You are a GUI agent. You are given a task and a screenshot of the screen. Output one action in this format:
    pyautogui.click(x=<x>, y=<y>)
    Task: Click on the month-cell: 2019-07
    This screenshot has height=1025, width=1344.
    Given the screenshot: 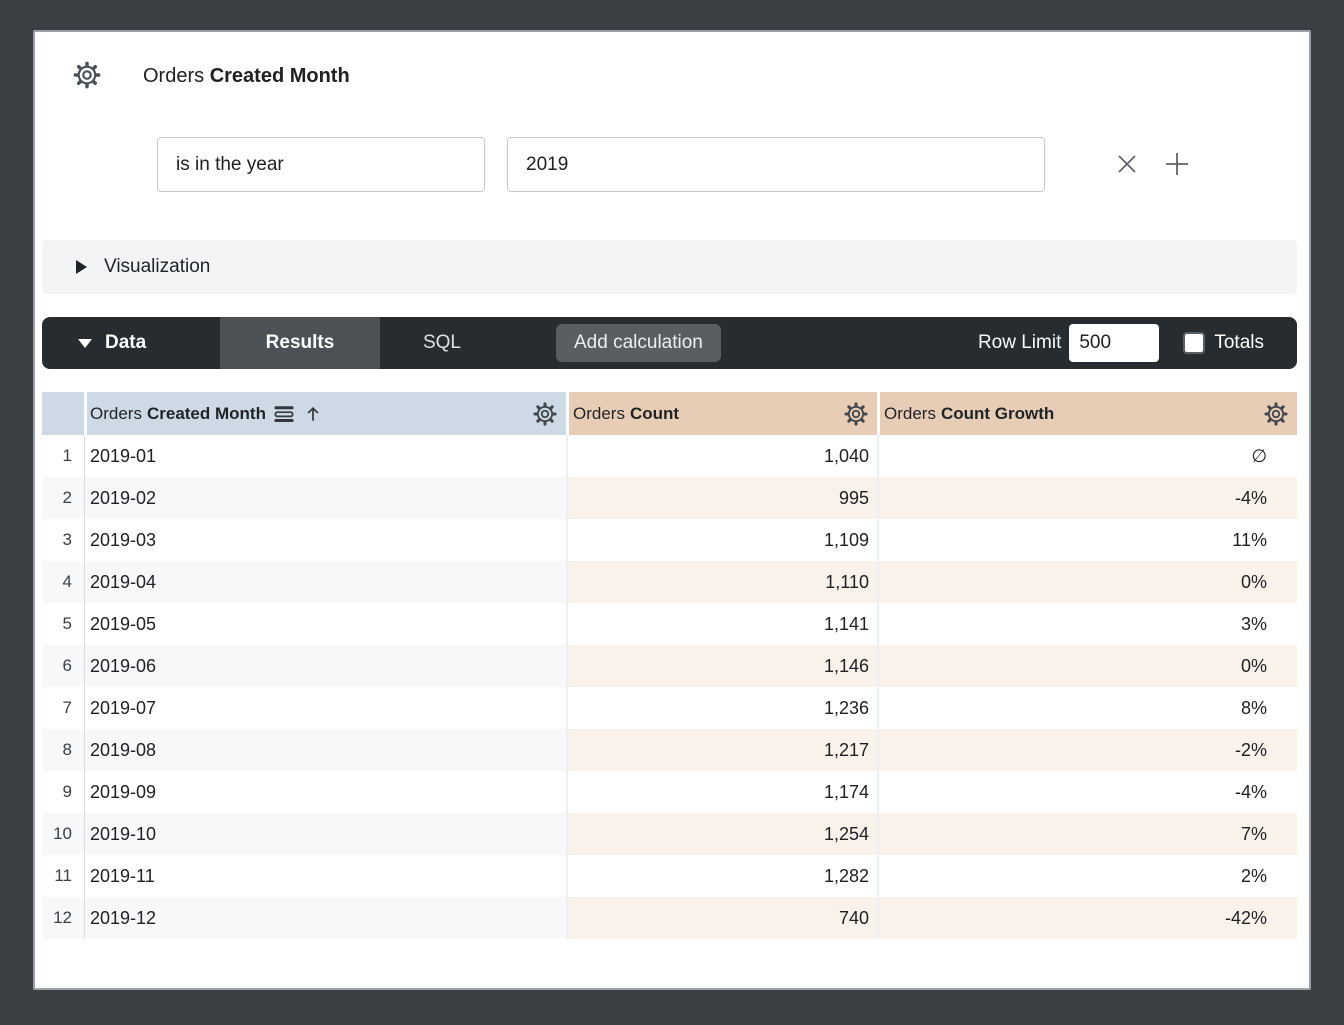 What is the action you would take?
    pyautogui.click(x=325, y=708)
    